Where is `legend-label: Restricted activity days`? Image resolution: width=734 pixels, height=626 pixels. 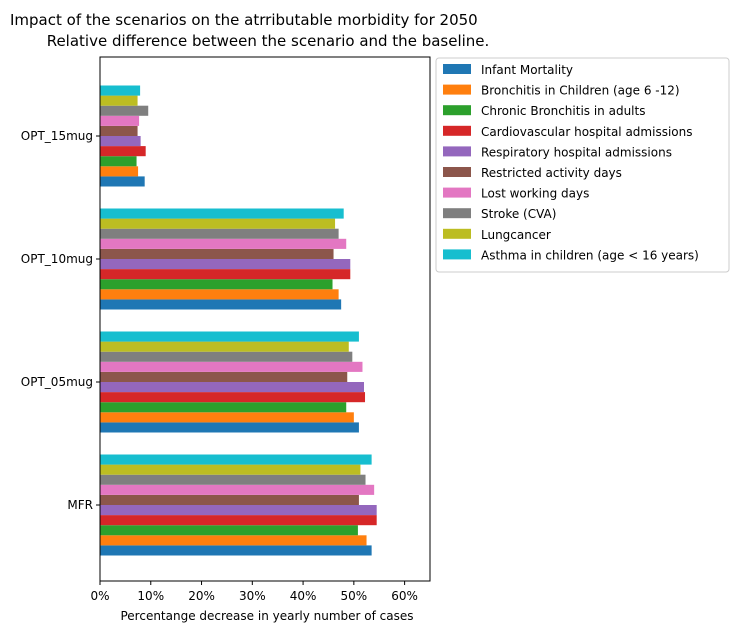 legend-label: Restricted activity days is located at coordinates (551, 173).